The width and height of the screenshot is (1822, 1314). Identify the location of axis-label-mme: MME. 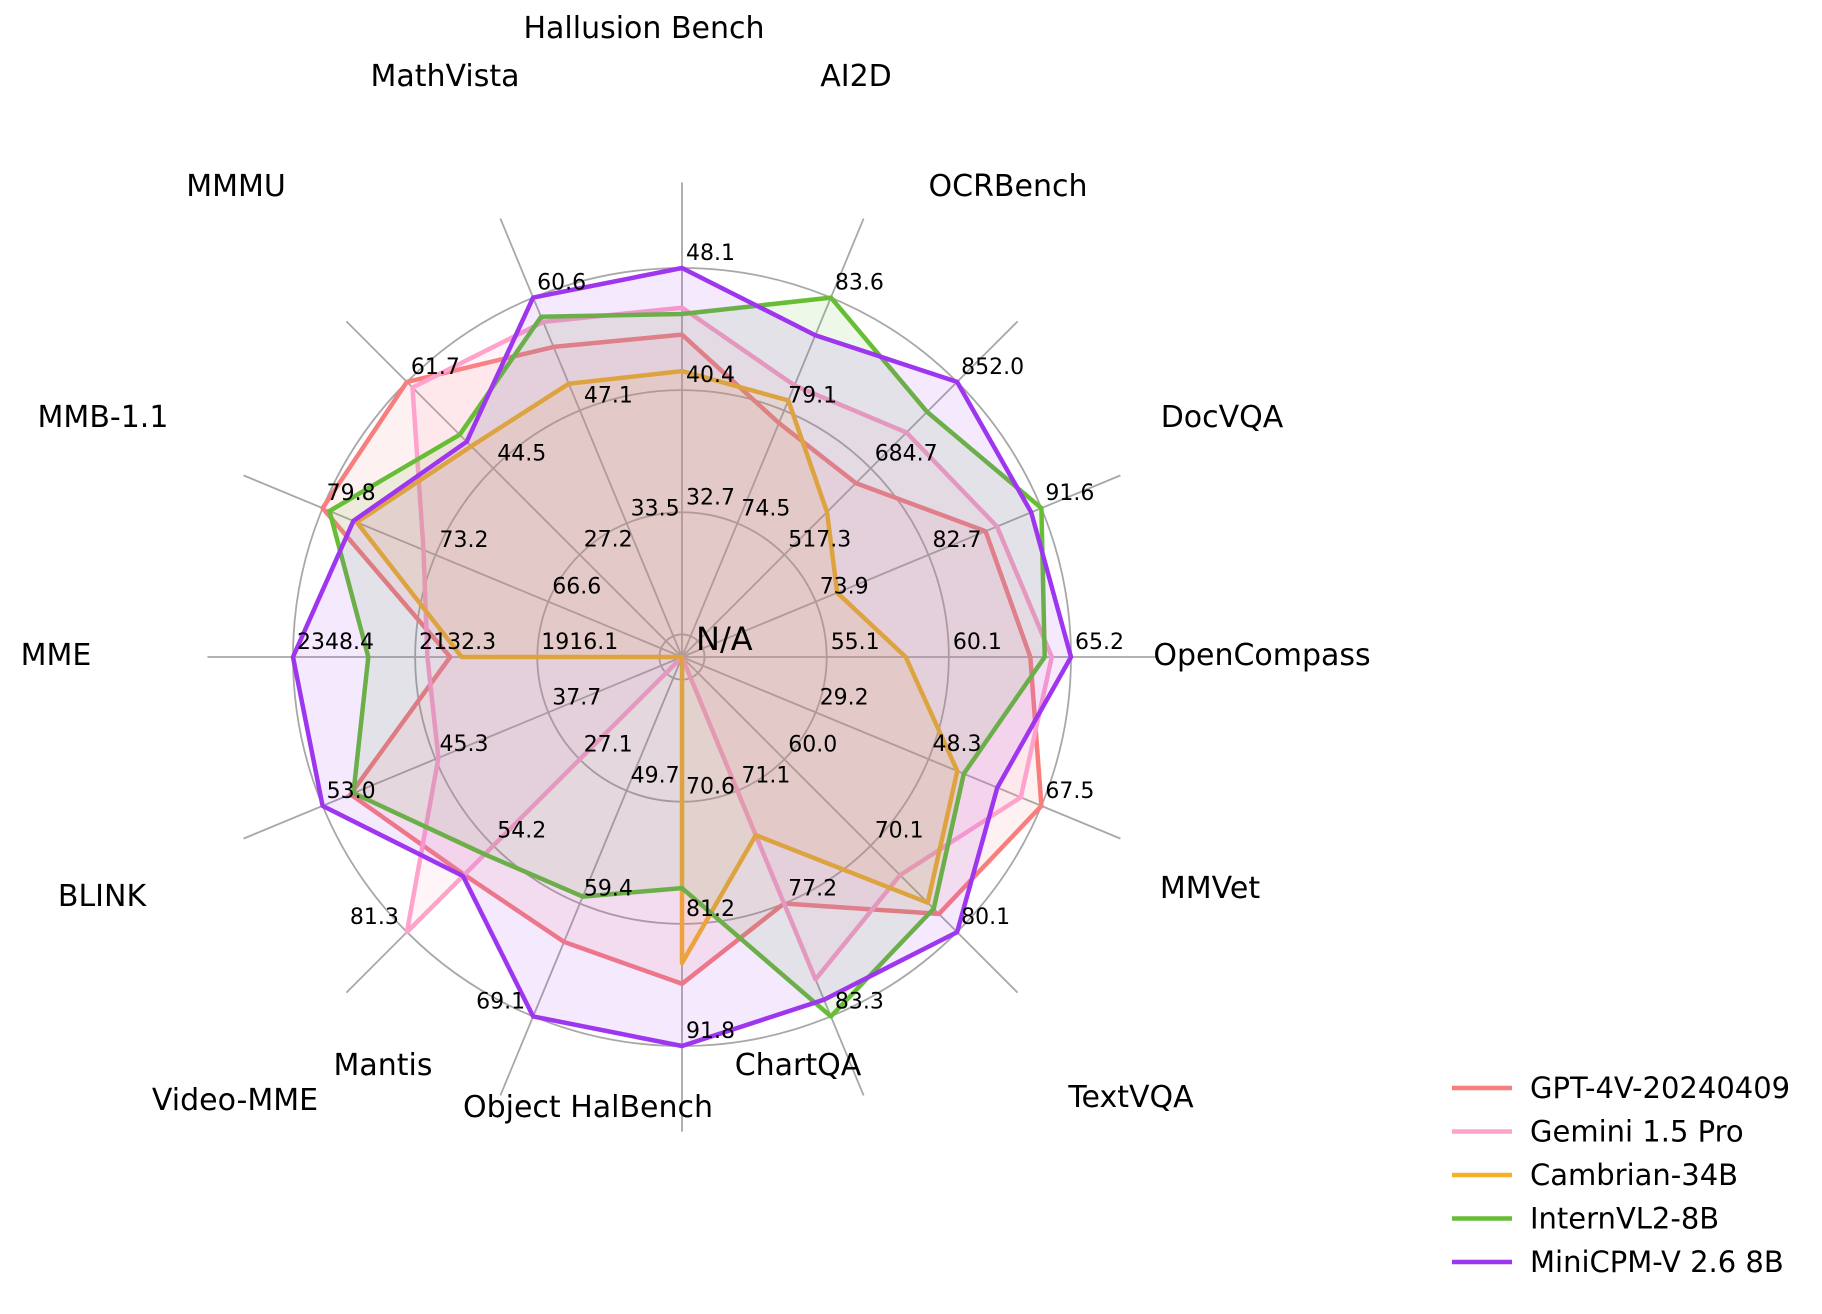
(56, 655).